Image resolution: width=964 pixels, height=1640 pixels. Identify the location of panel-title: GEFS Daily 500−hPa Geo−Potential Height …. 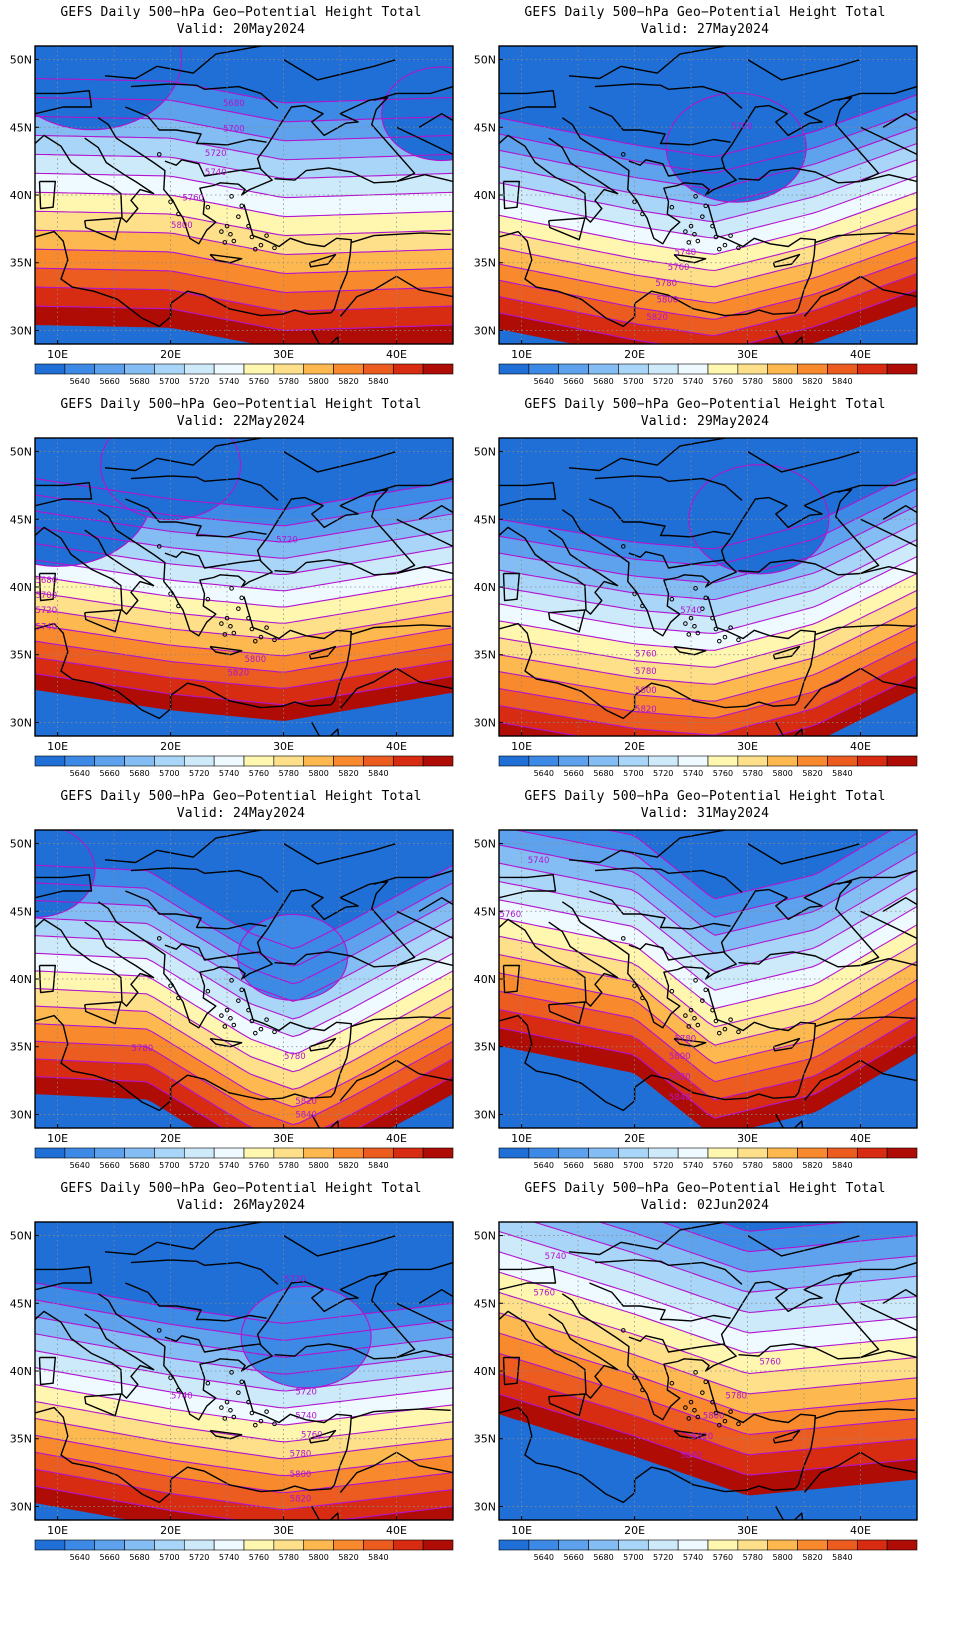
(705, 404).